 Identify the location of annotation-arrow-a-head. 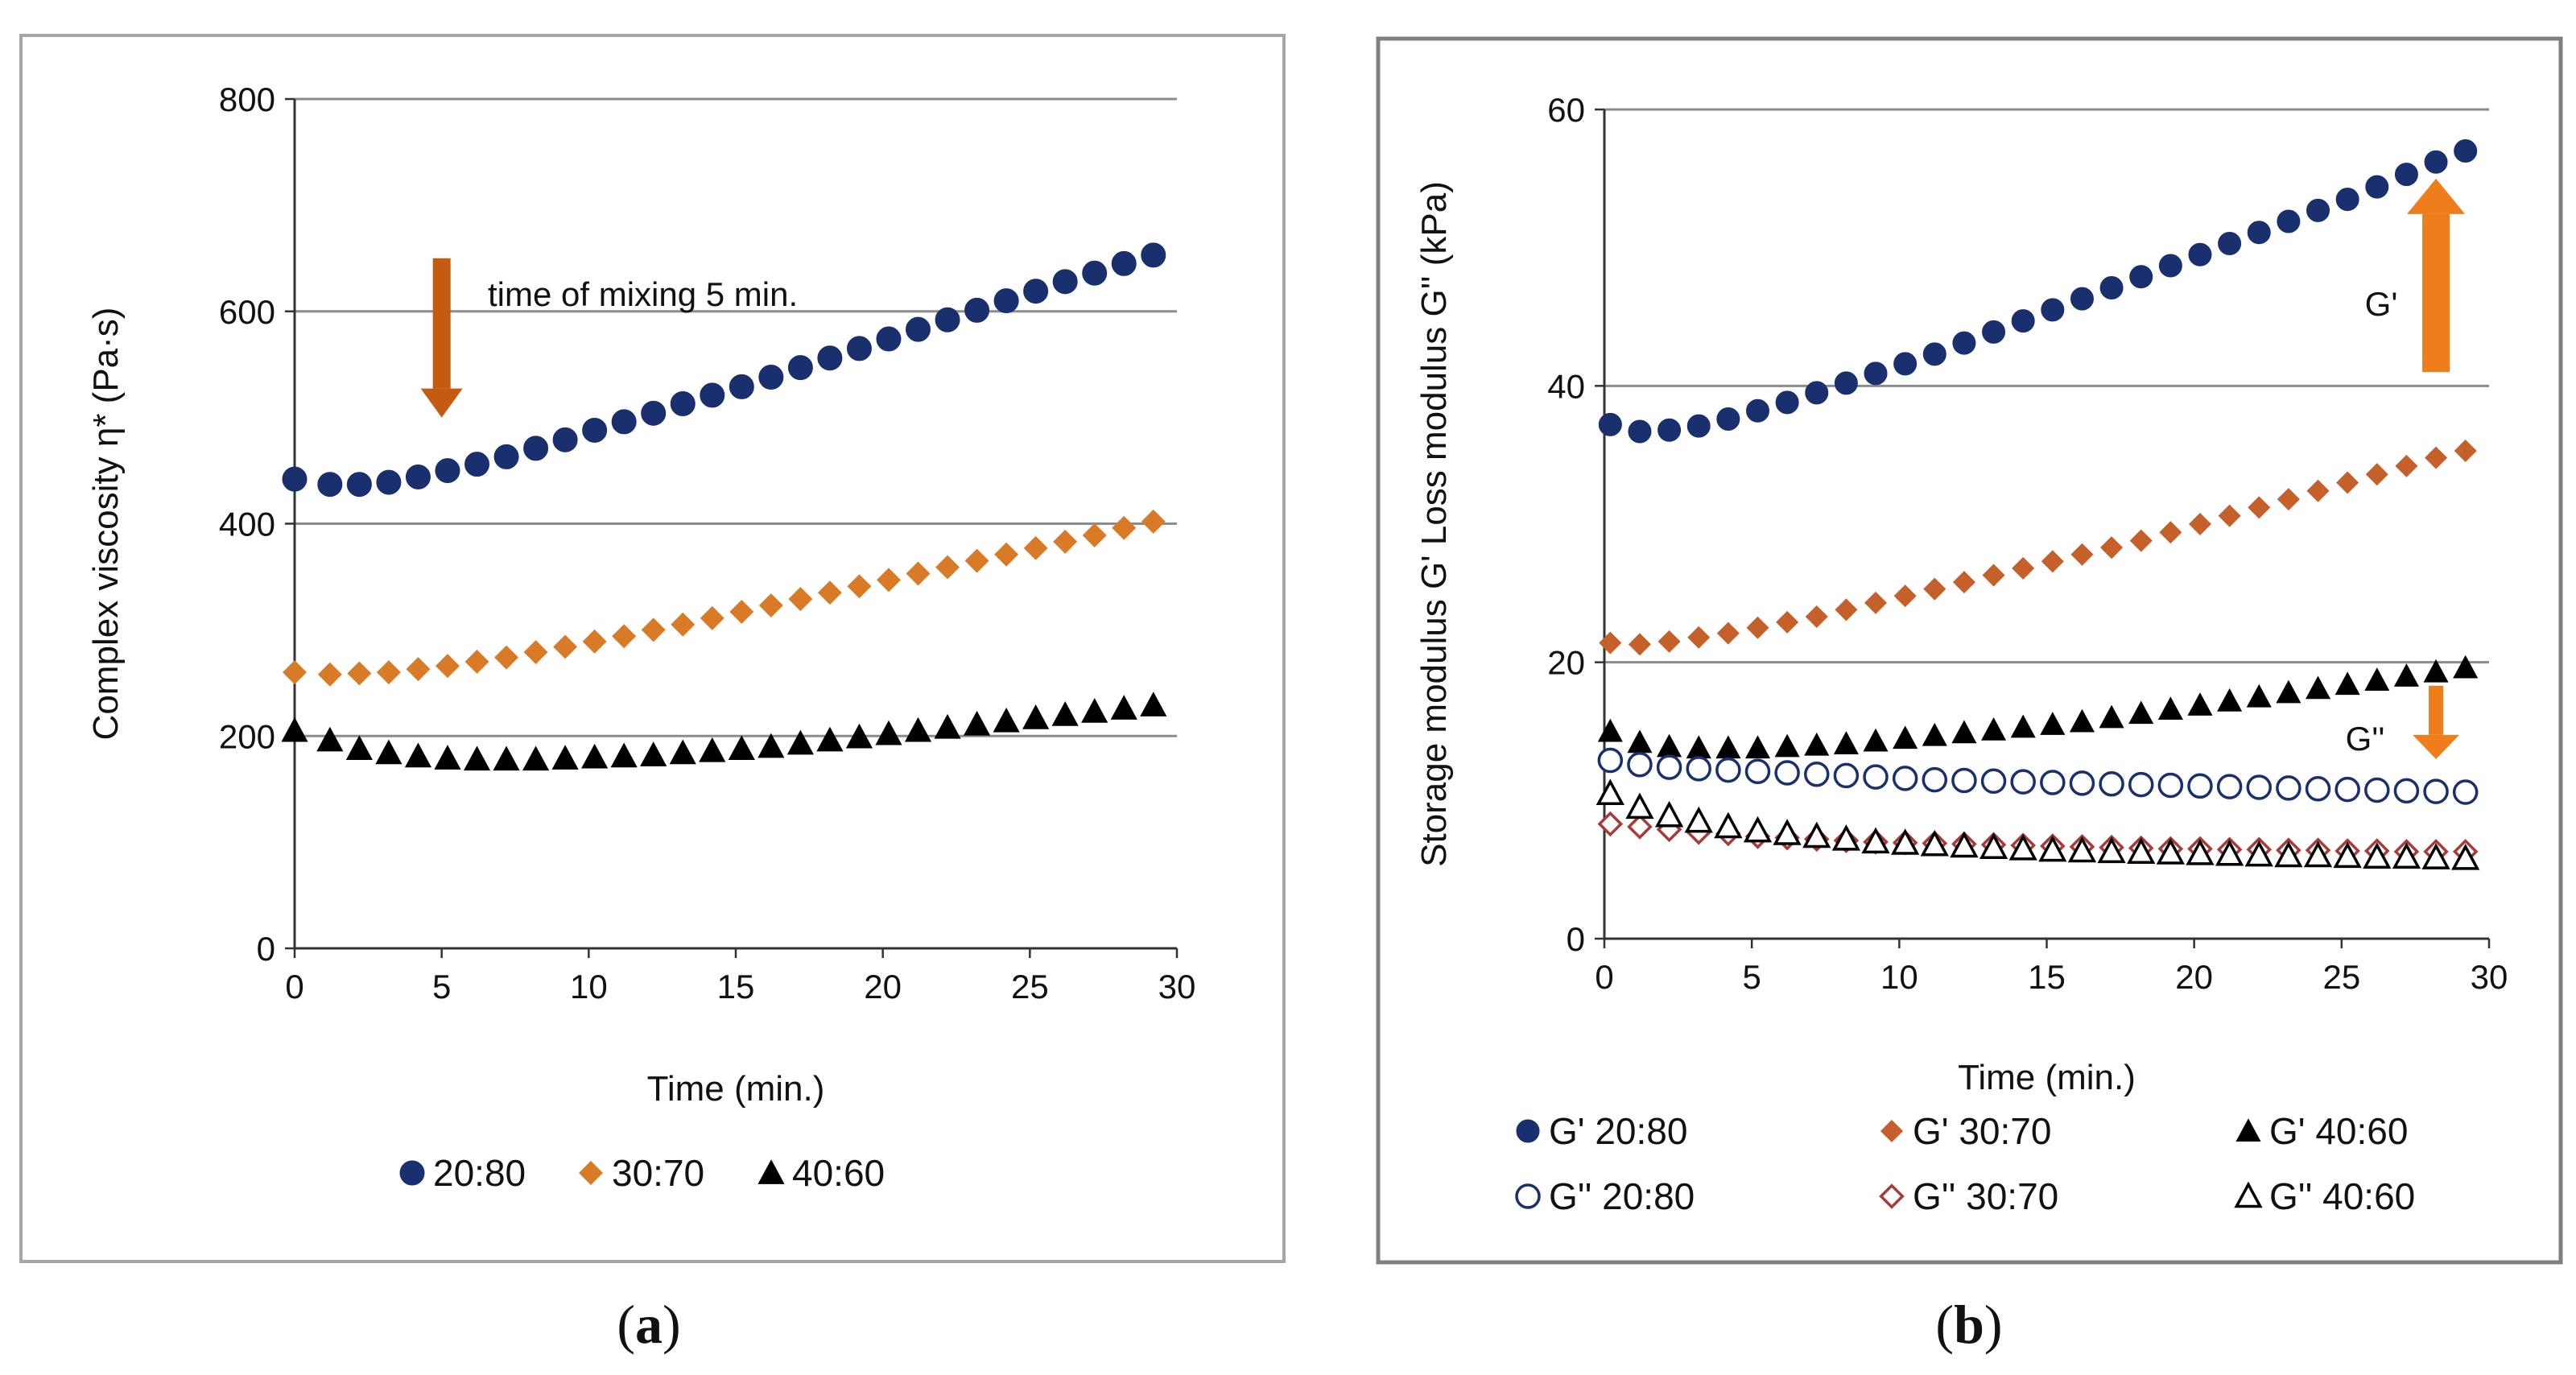
(442, 403).